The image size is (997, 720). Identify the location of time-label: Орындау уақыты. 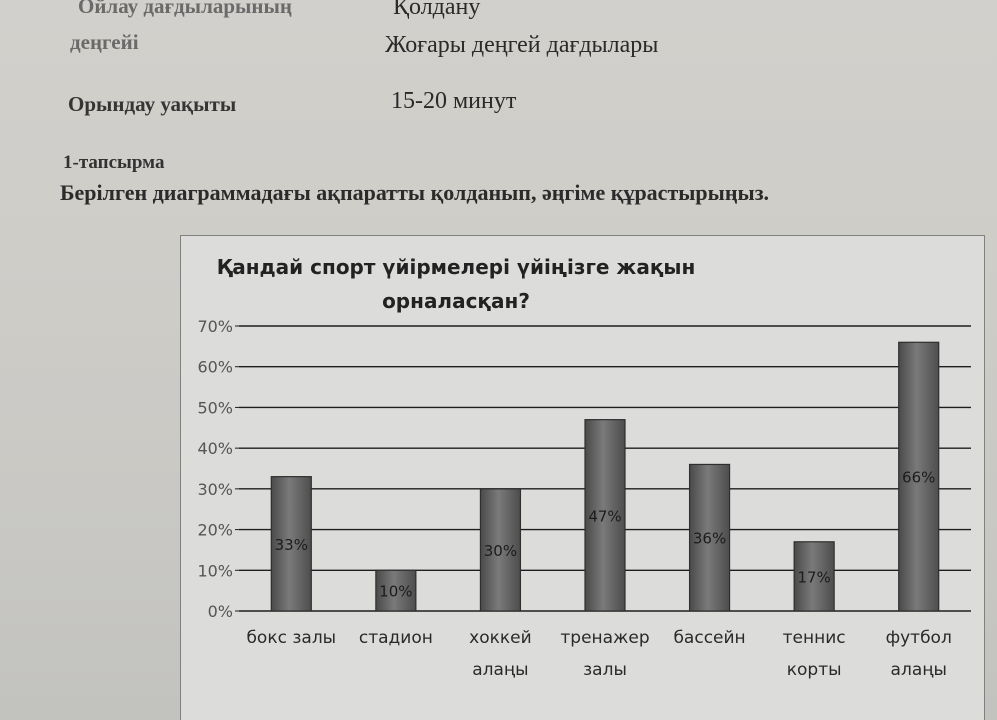
(152, 104).